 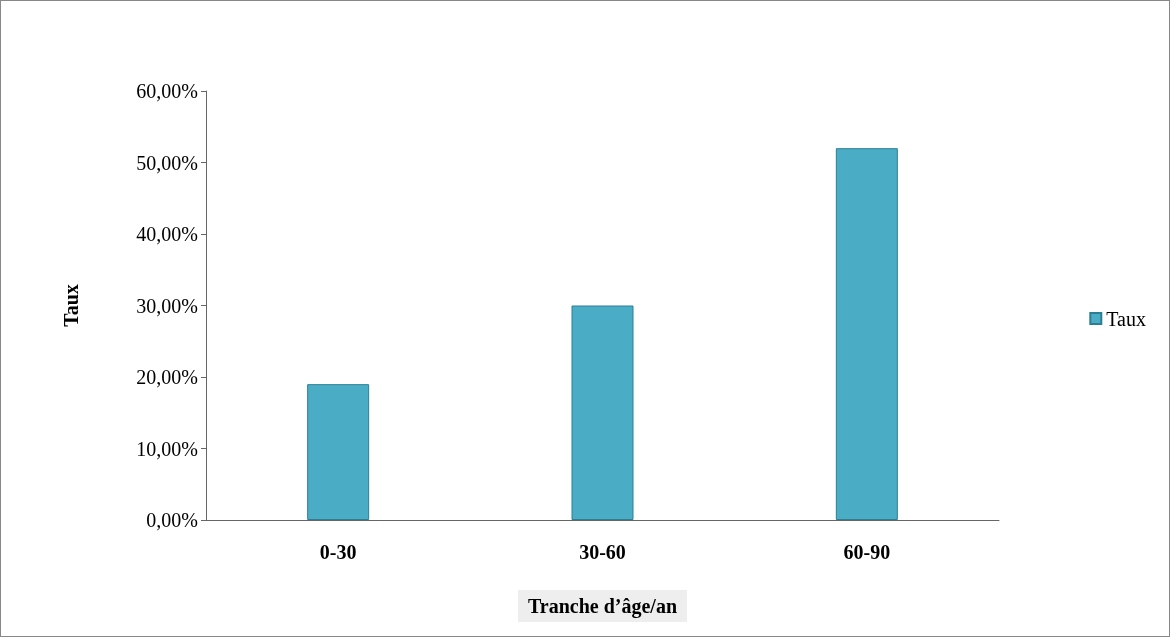 I want to click on y-tick-label: 30,00%, so click(x=167, y=305).